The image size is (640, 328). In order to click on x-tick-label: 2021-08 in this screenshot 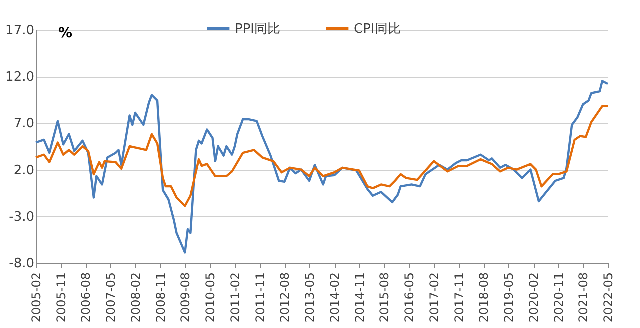, I will do `click(583, 297)`.